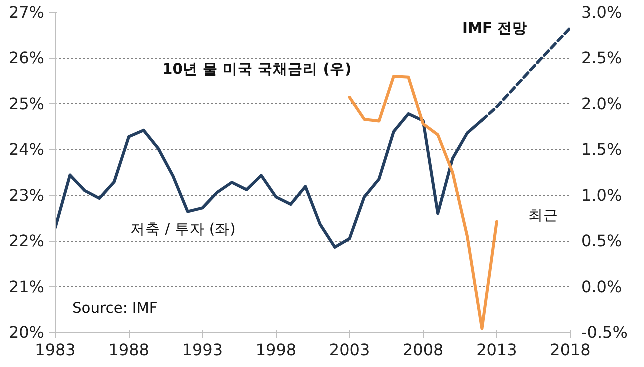 This screenshot has width=644, height=367. What do you see at coordinates (602, 104) in the screenshot?
I see `y2-tick-label: 2.0%` at bounding box center [602, 104].